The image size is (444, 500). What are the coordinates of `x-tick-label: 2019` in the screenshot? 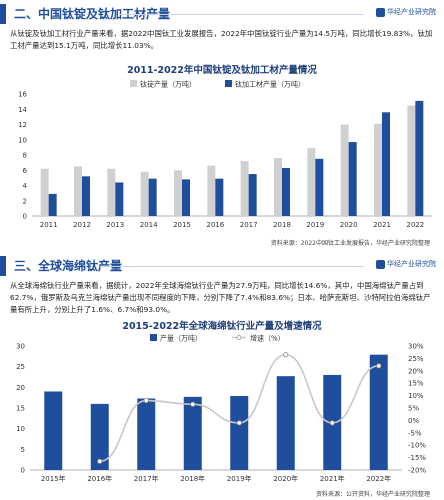 It's located at (315, 225).